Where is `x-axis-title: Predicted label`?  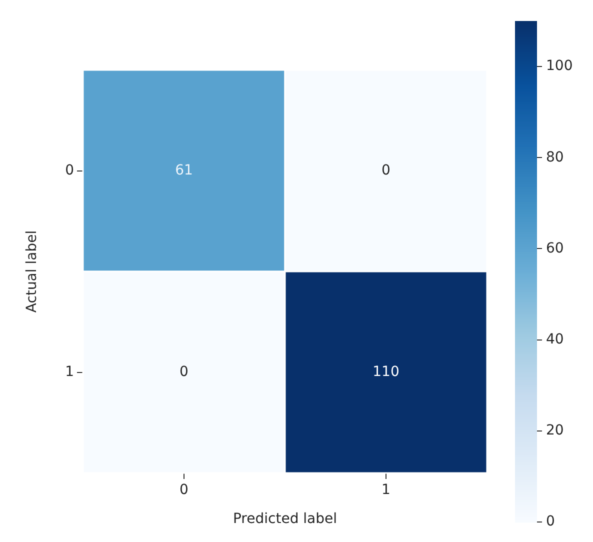
x-axis-title: Predicted label is located at coordinates (285, 519).